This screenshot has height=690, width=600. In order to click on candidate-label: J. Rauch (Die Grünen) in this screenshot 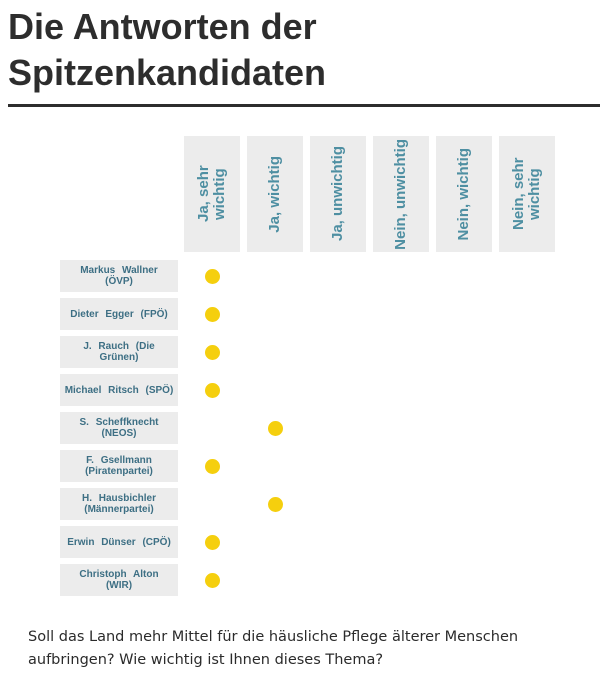, I will do `click(119, 352)`.